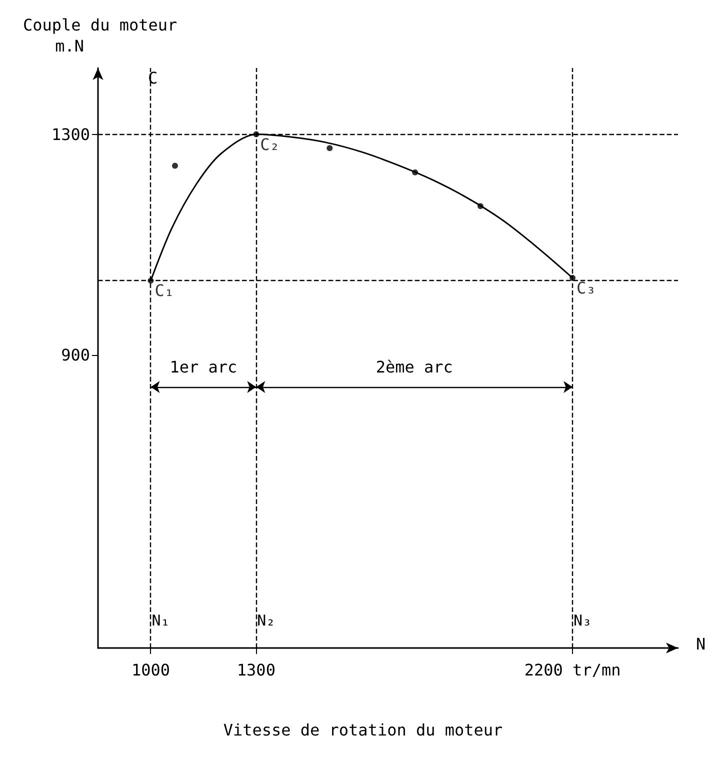 This screenshot has width=726, height=767. I want to click on ref-line-label: N₁, so click(161, 621).